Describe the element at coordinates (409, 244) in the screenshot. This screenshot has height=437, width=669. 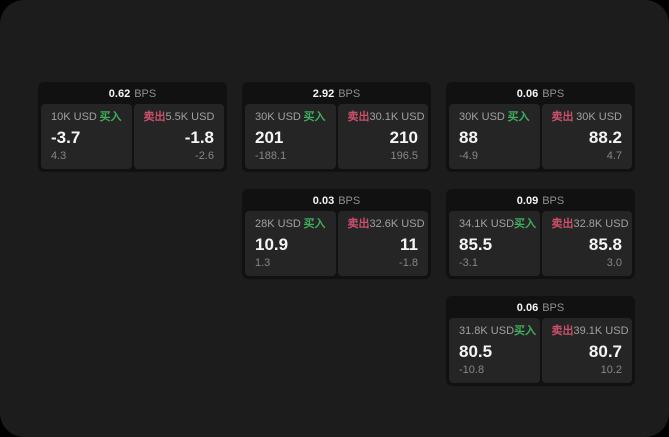
I see `sell-price: 11` at that location.